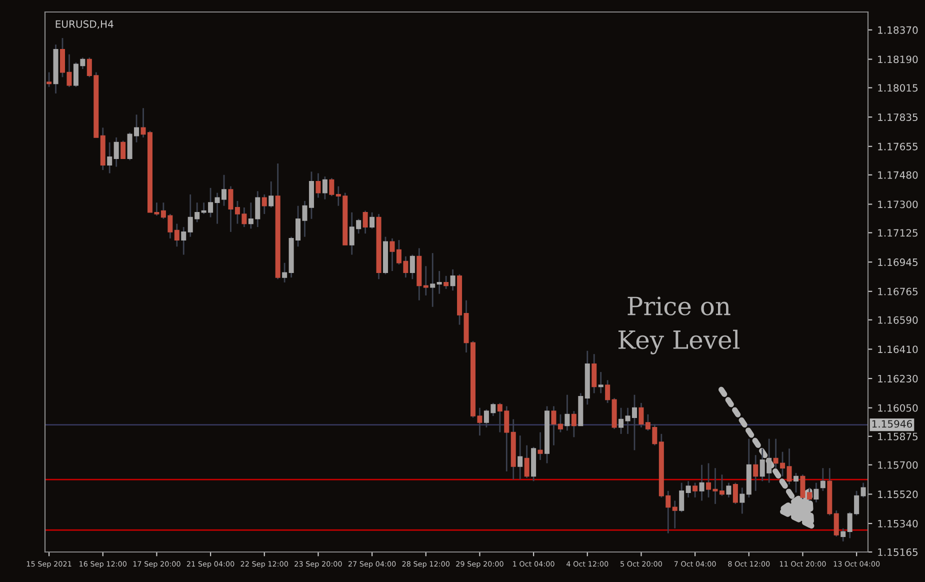 This screenshot has width=925, height=582. I want to click on y-tick-label: 1.16945, so click(898, 262).